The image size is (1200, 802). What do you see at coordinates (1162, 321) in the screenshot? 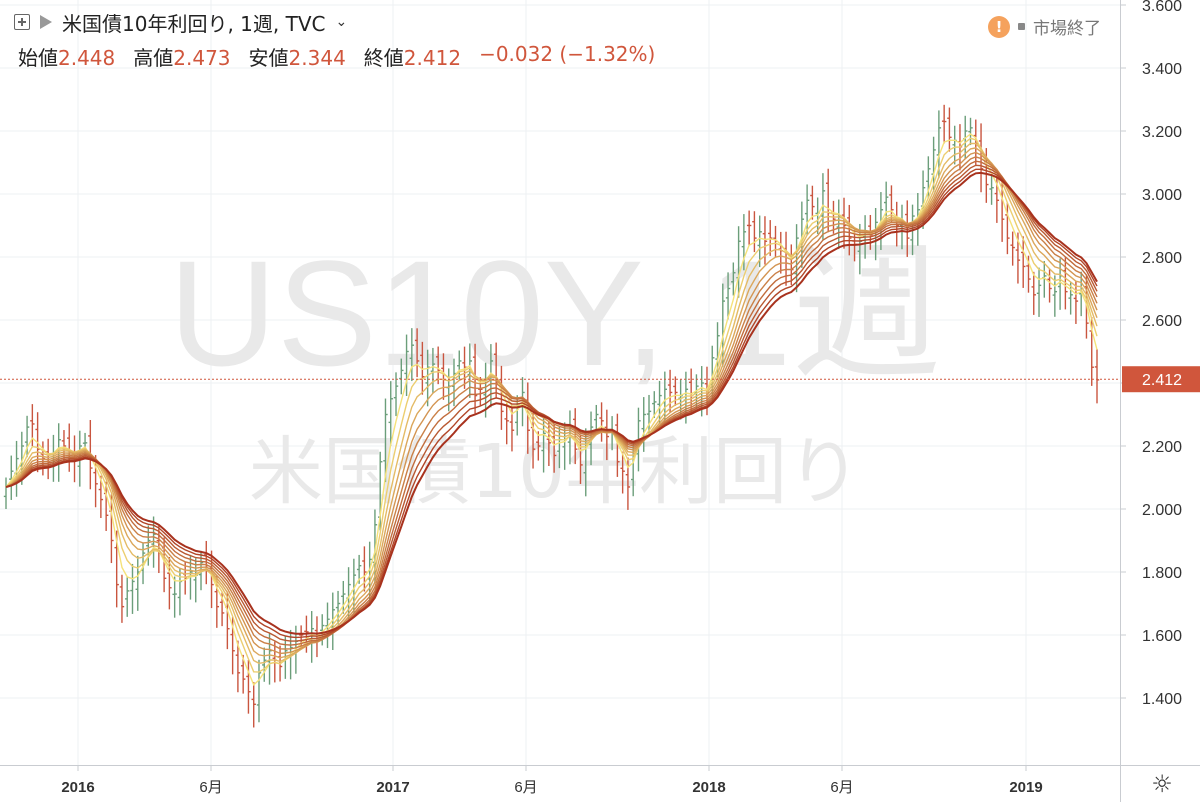
I see `y-tick-label: 2.600` at bounding box center [1162, 321].